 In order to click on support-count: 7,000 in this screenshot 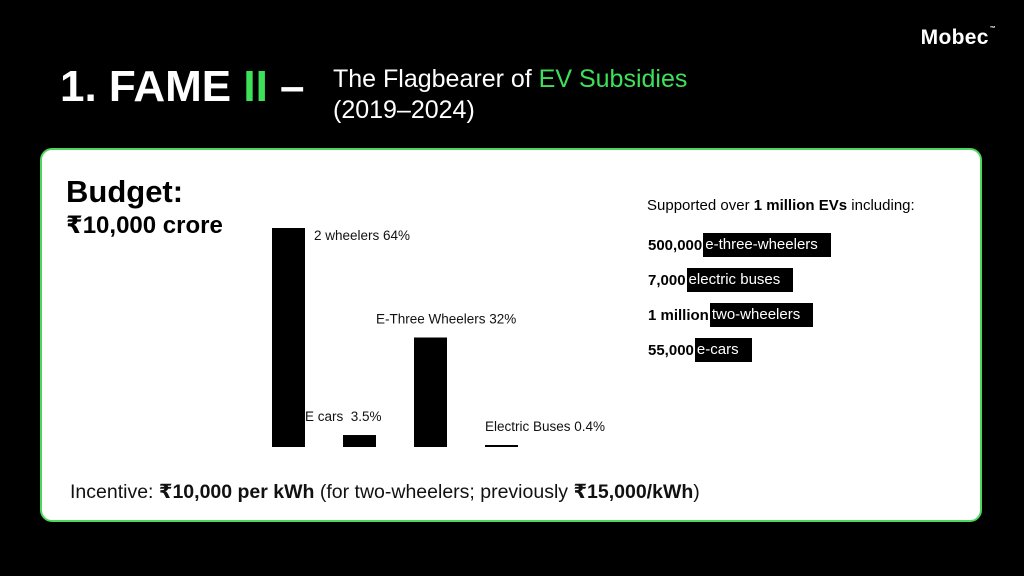, I will do `click(667, 280)`.